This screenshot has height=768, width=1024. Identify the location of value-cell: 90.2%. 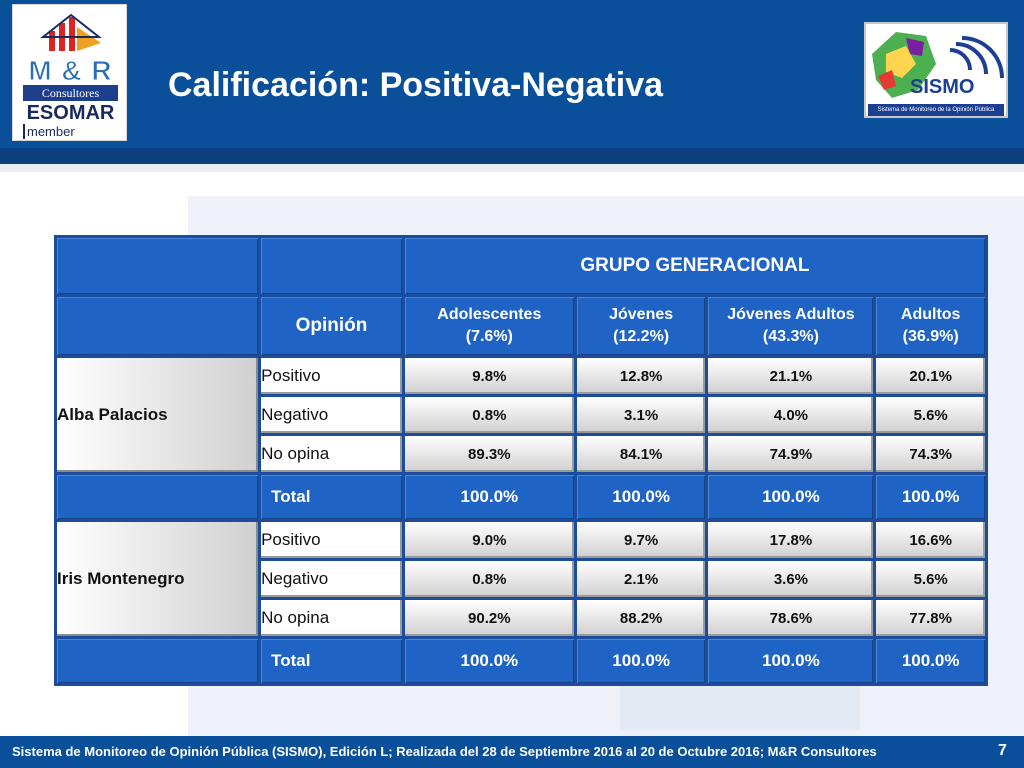
(489, 618).